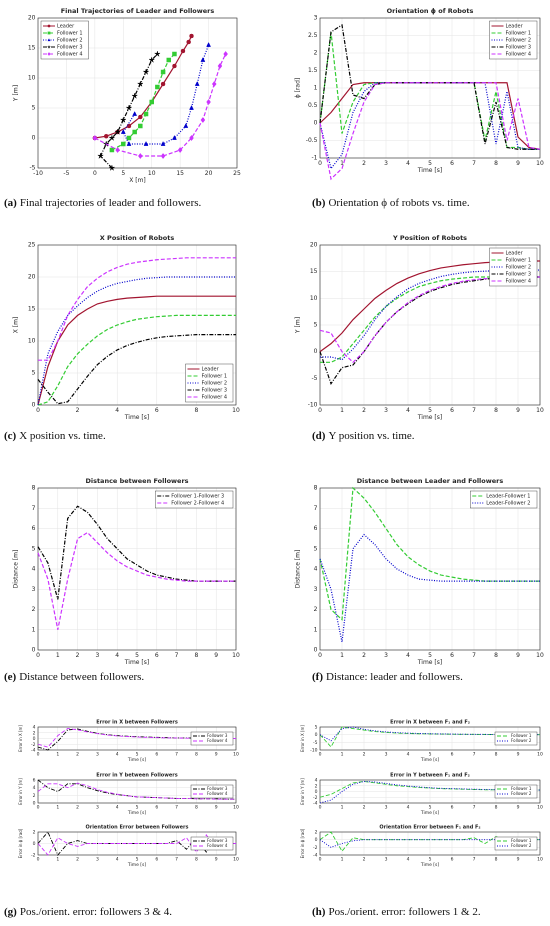 The height and width of the screenshot is (926, 550). What do you see at coordinates (315, 158) in the screenshot?
I see `y-tick-label: -1` at bounding box center [315, 158].